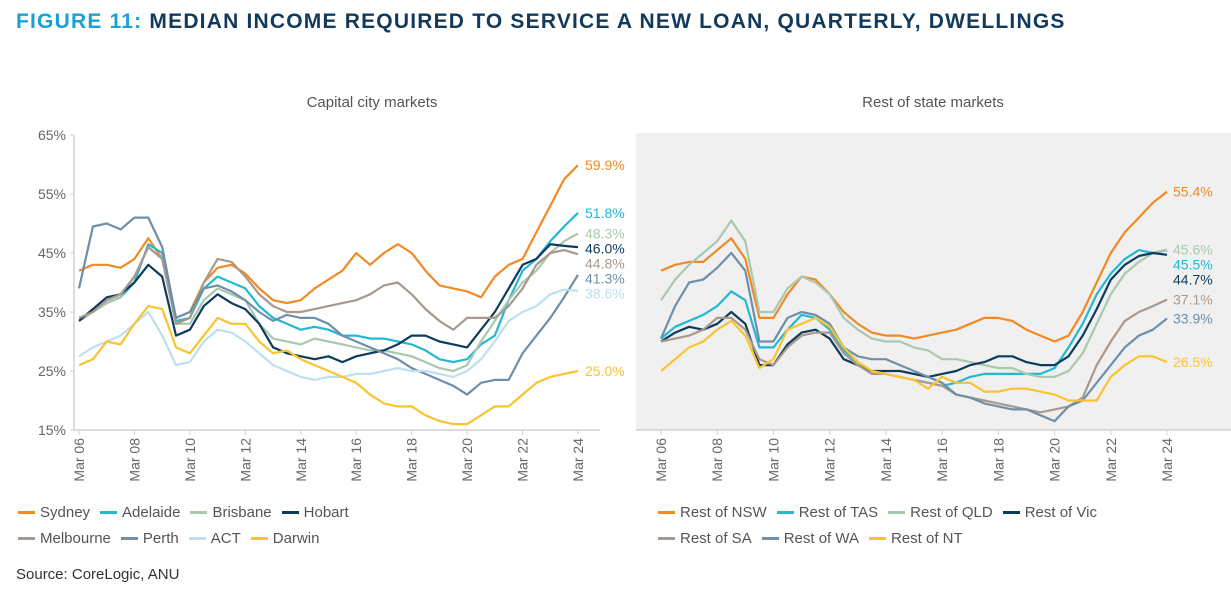  Describe the element at coordinates (1193, 362) in the screenshot. I see `end-label: 26.5%` at that location.